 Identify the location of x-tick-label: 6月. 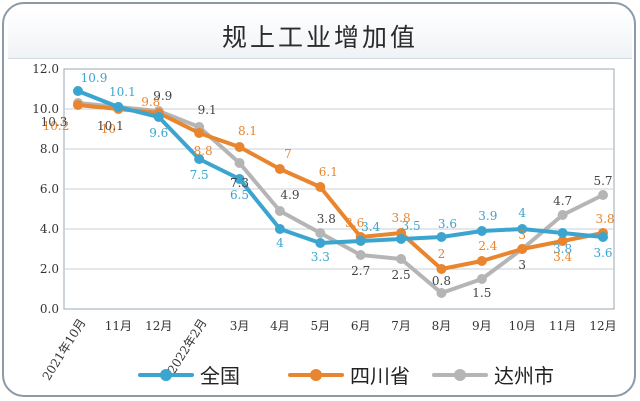
(361, 326).